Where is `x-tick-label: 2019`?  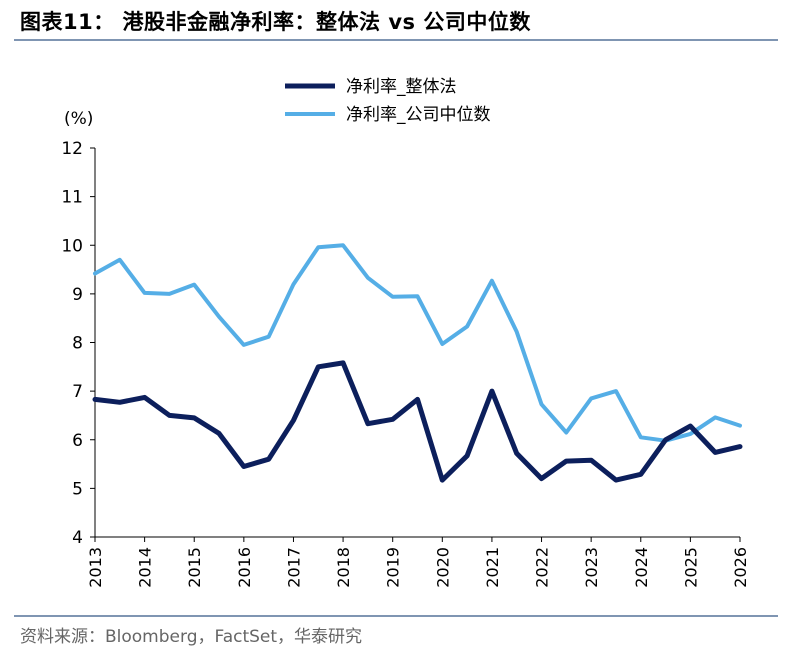 x-tick-label: 2019 is located at coordinates (393, 567).